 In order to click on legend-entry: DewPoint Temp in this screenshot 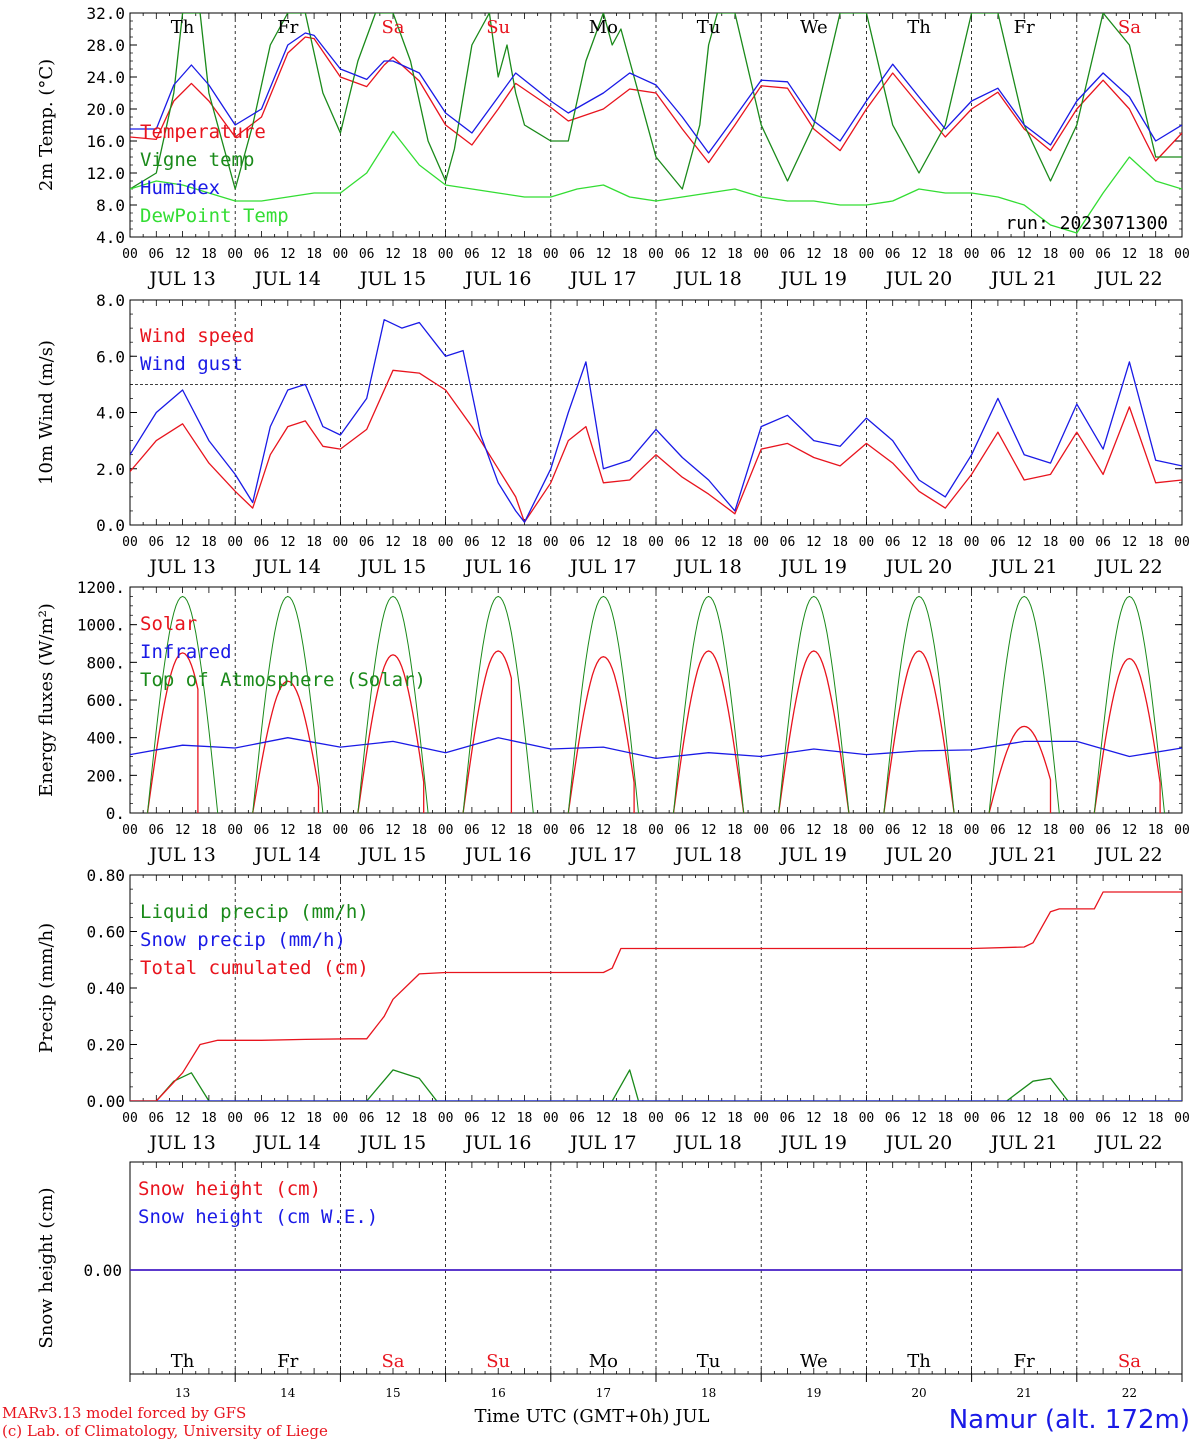, I will do `click(214, 216)`.